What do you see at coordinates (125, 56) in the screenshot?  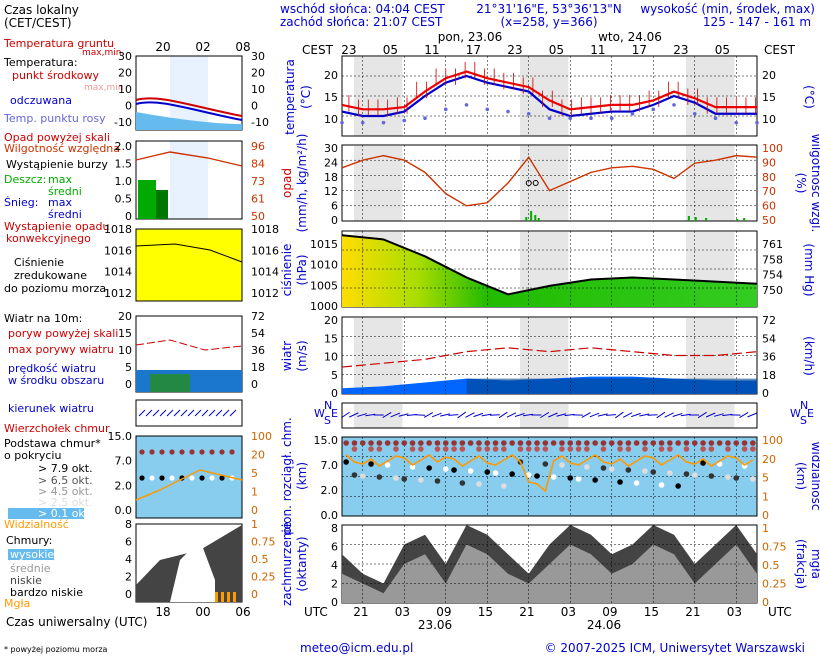 I see `legend-tick: 30` at bounding box center [125, 56].